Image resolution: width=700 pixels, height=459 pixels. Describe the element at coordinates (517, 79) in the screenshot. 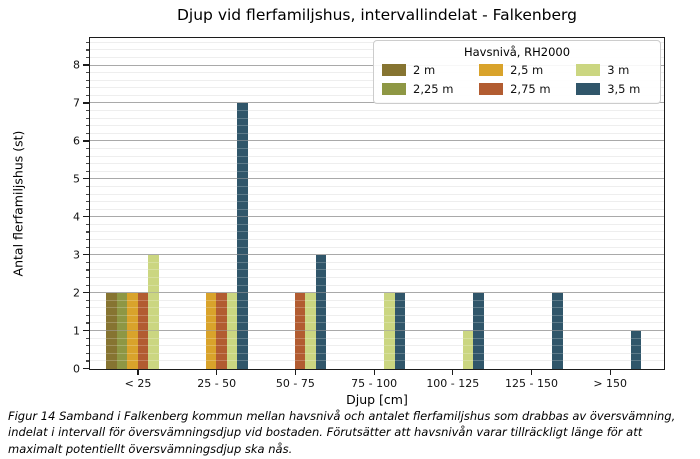

I see `legend-grid: 2 m 2,25 m 2,5 m 2,75 m 3 m 3,5 m` at that location.